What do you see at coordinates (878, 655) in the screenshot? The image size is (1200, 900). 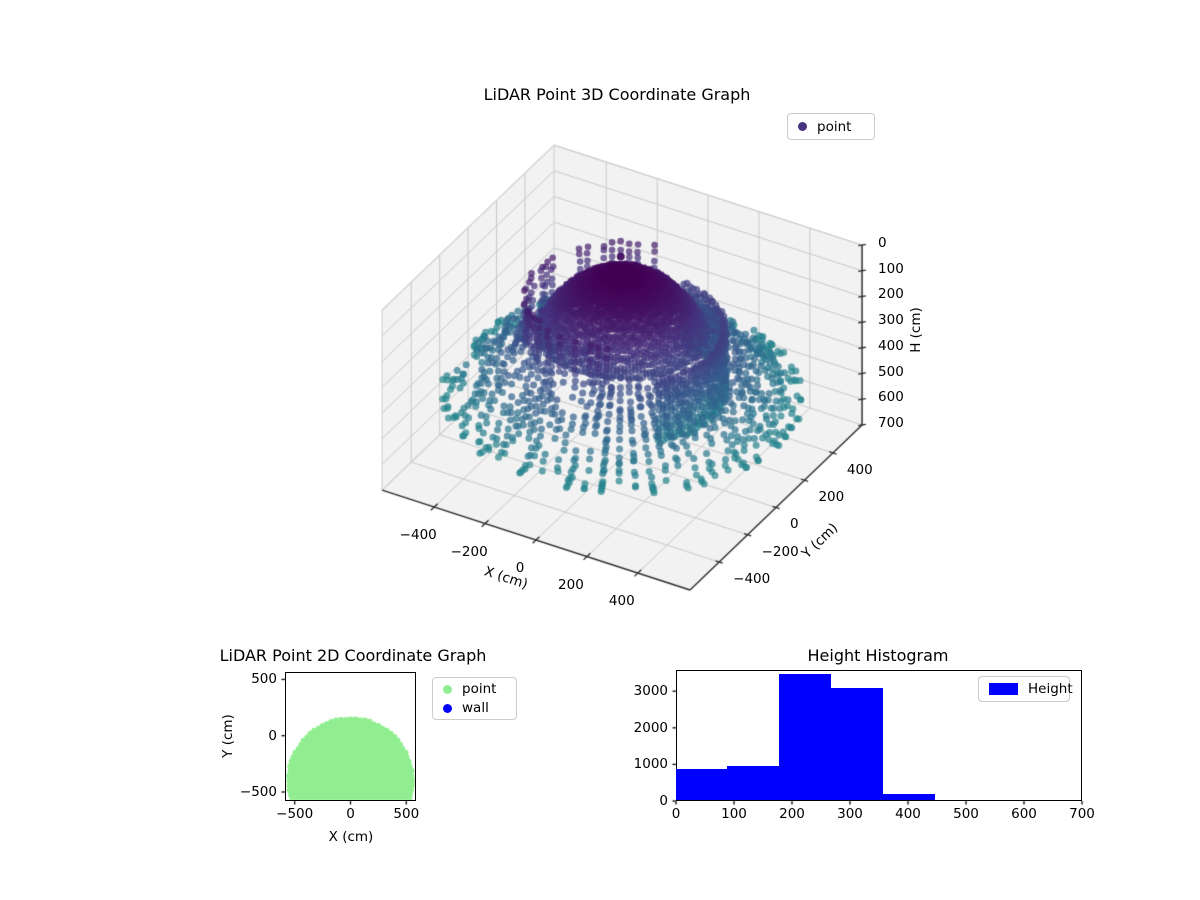 I see `hist-title: Height Histogram` at bounding box center [878, 655].